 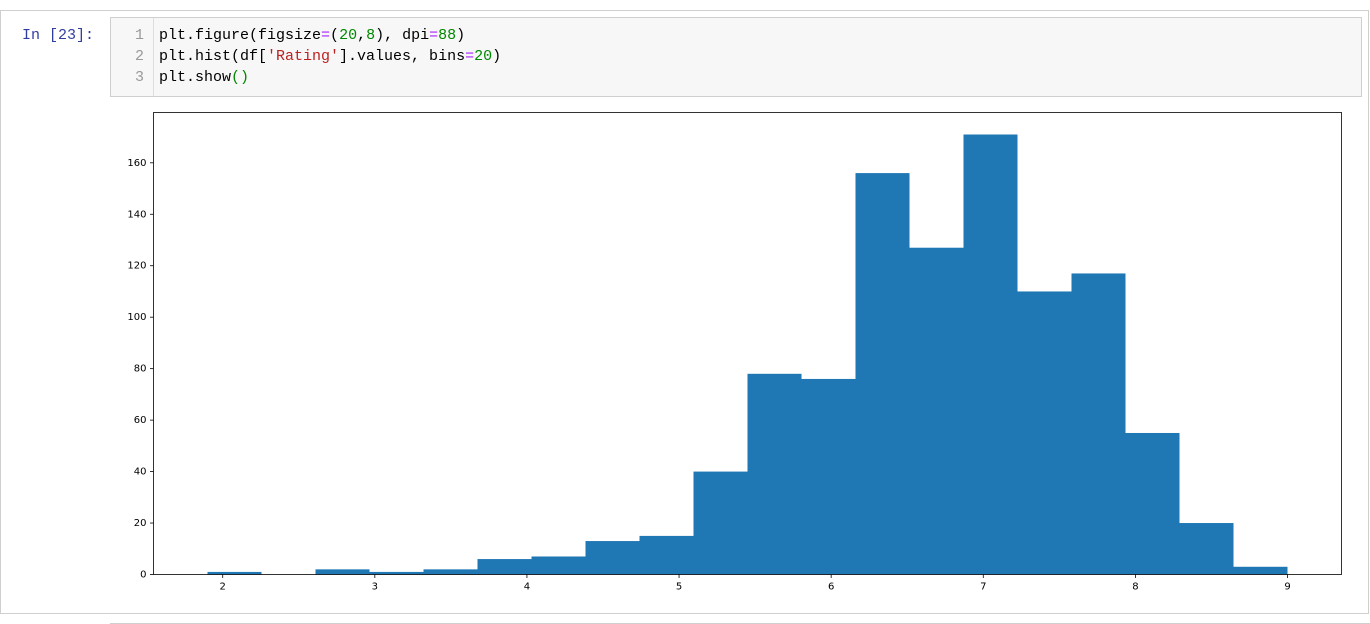 I want to click on code-token: plt.figure(figsize, so click(x=240, y=35).